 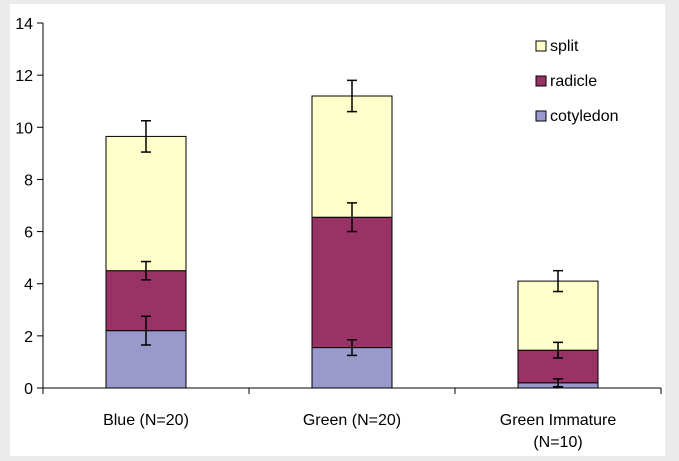 I want to click on legend-label-radicle: radicle, so click(x=573, y=81).